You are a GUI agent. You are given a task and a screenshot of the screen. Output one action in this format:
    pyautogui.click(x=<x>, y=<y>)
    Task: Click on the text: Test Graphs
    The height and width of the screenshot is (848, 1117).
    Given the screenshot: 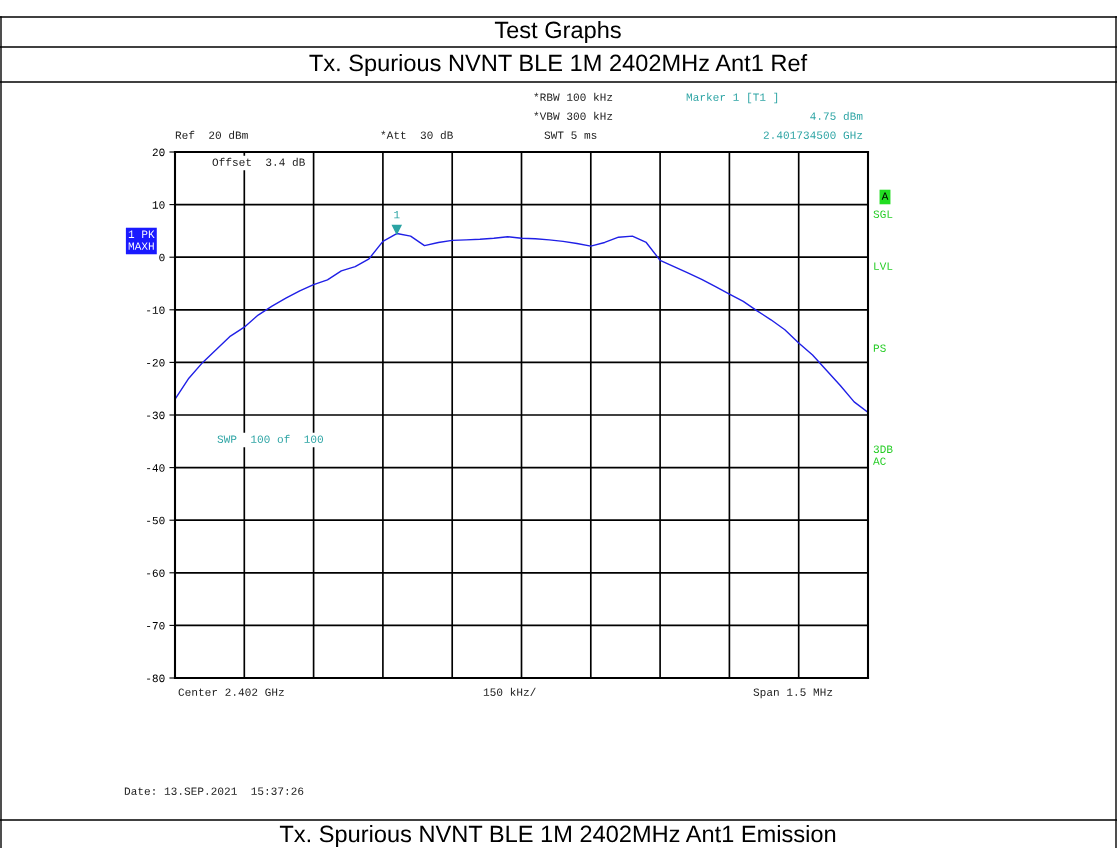 What is the action you would take?
    pyautogui.click(x=557, y=32)
    